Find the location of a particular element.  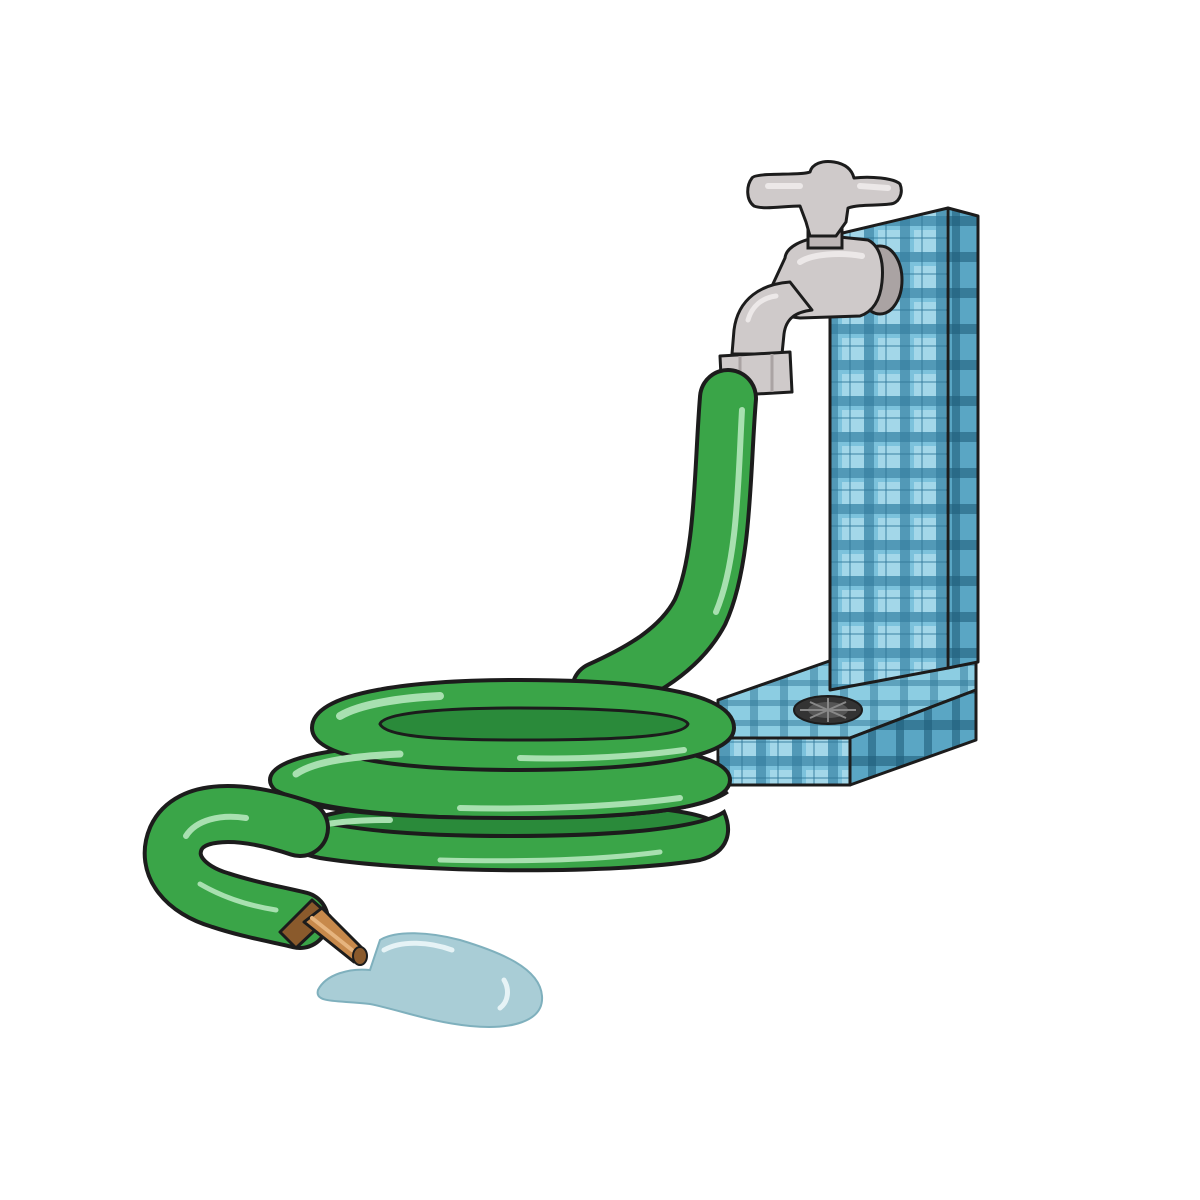

faucet-handle-icon is located at coordinates (824, 199).